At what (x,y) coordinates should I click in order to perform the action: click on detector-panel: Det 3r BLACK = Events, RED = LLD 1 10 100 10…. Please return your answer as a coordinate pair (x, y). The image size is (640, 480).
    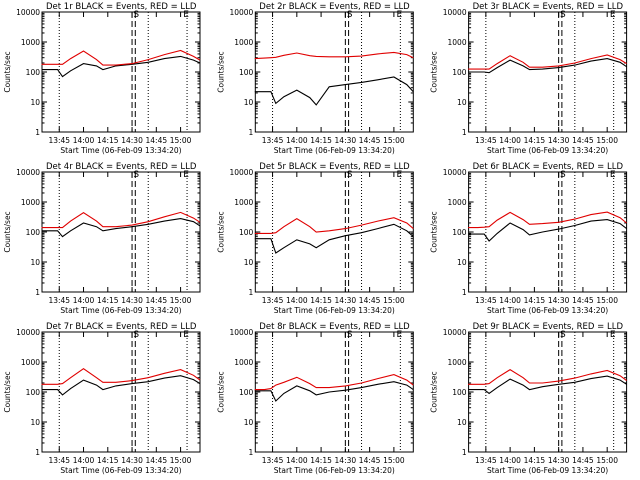
    Looking at the image, I should click on (529, 78).